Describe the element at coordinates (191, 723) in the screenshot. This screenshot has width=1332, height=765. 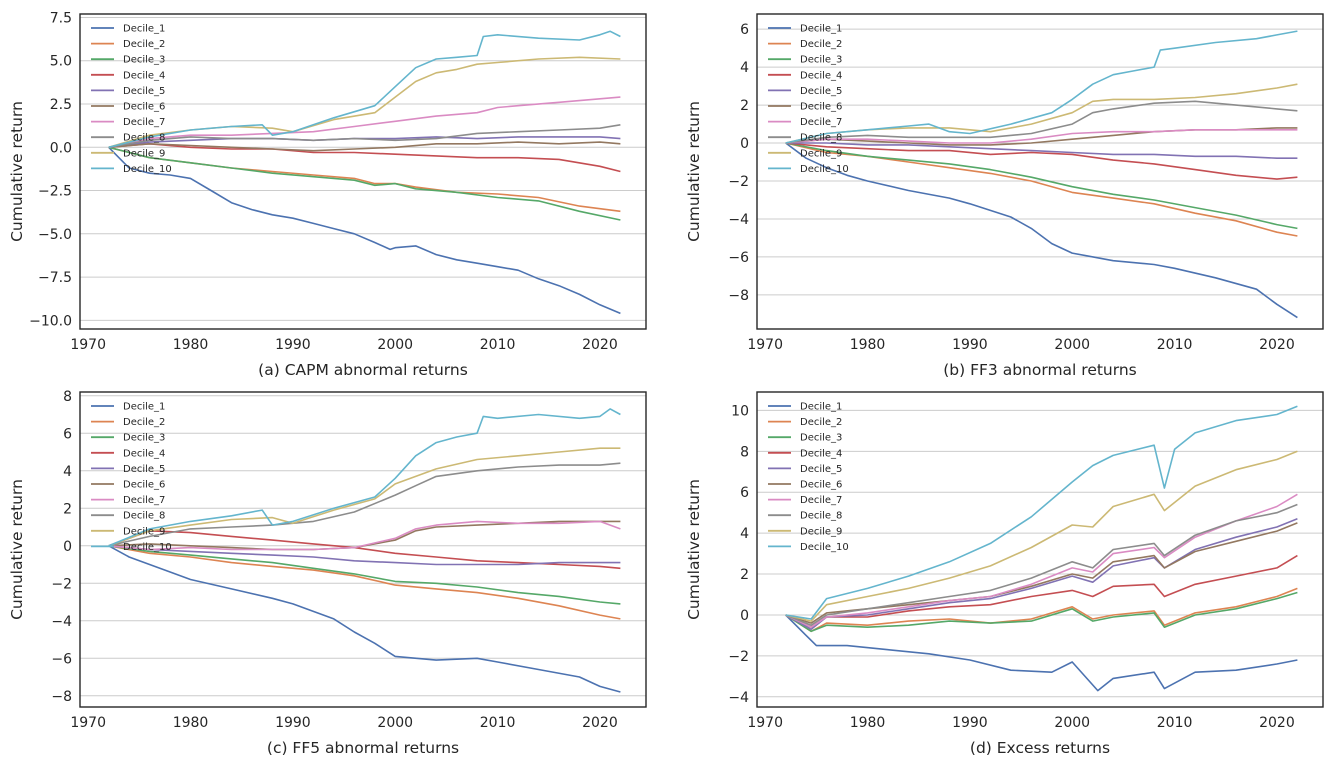
I see `x-tick-label: 1980` at that location.